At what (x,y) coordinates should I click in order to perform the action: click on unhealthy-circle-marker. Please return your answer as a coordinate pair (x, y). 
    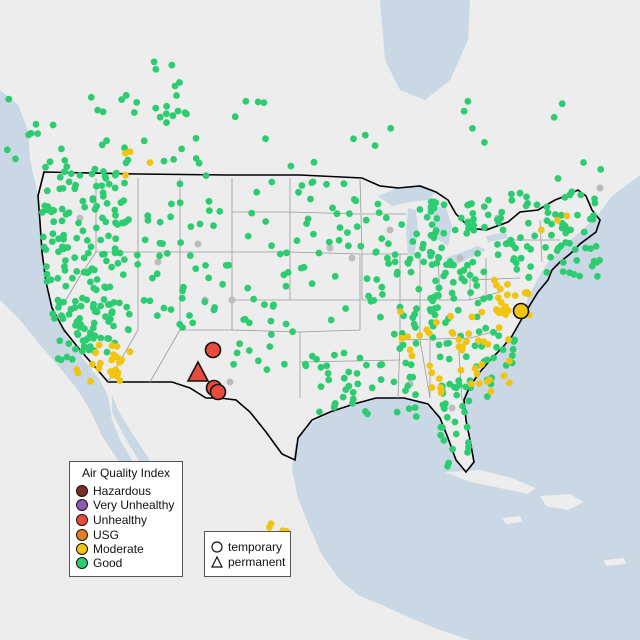
    Looking at the image, I should click on (218, 392).